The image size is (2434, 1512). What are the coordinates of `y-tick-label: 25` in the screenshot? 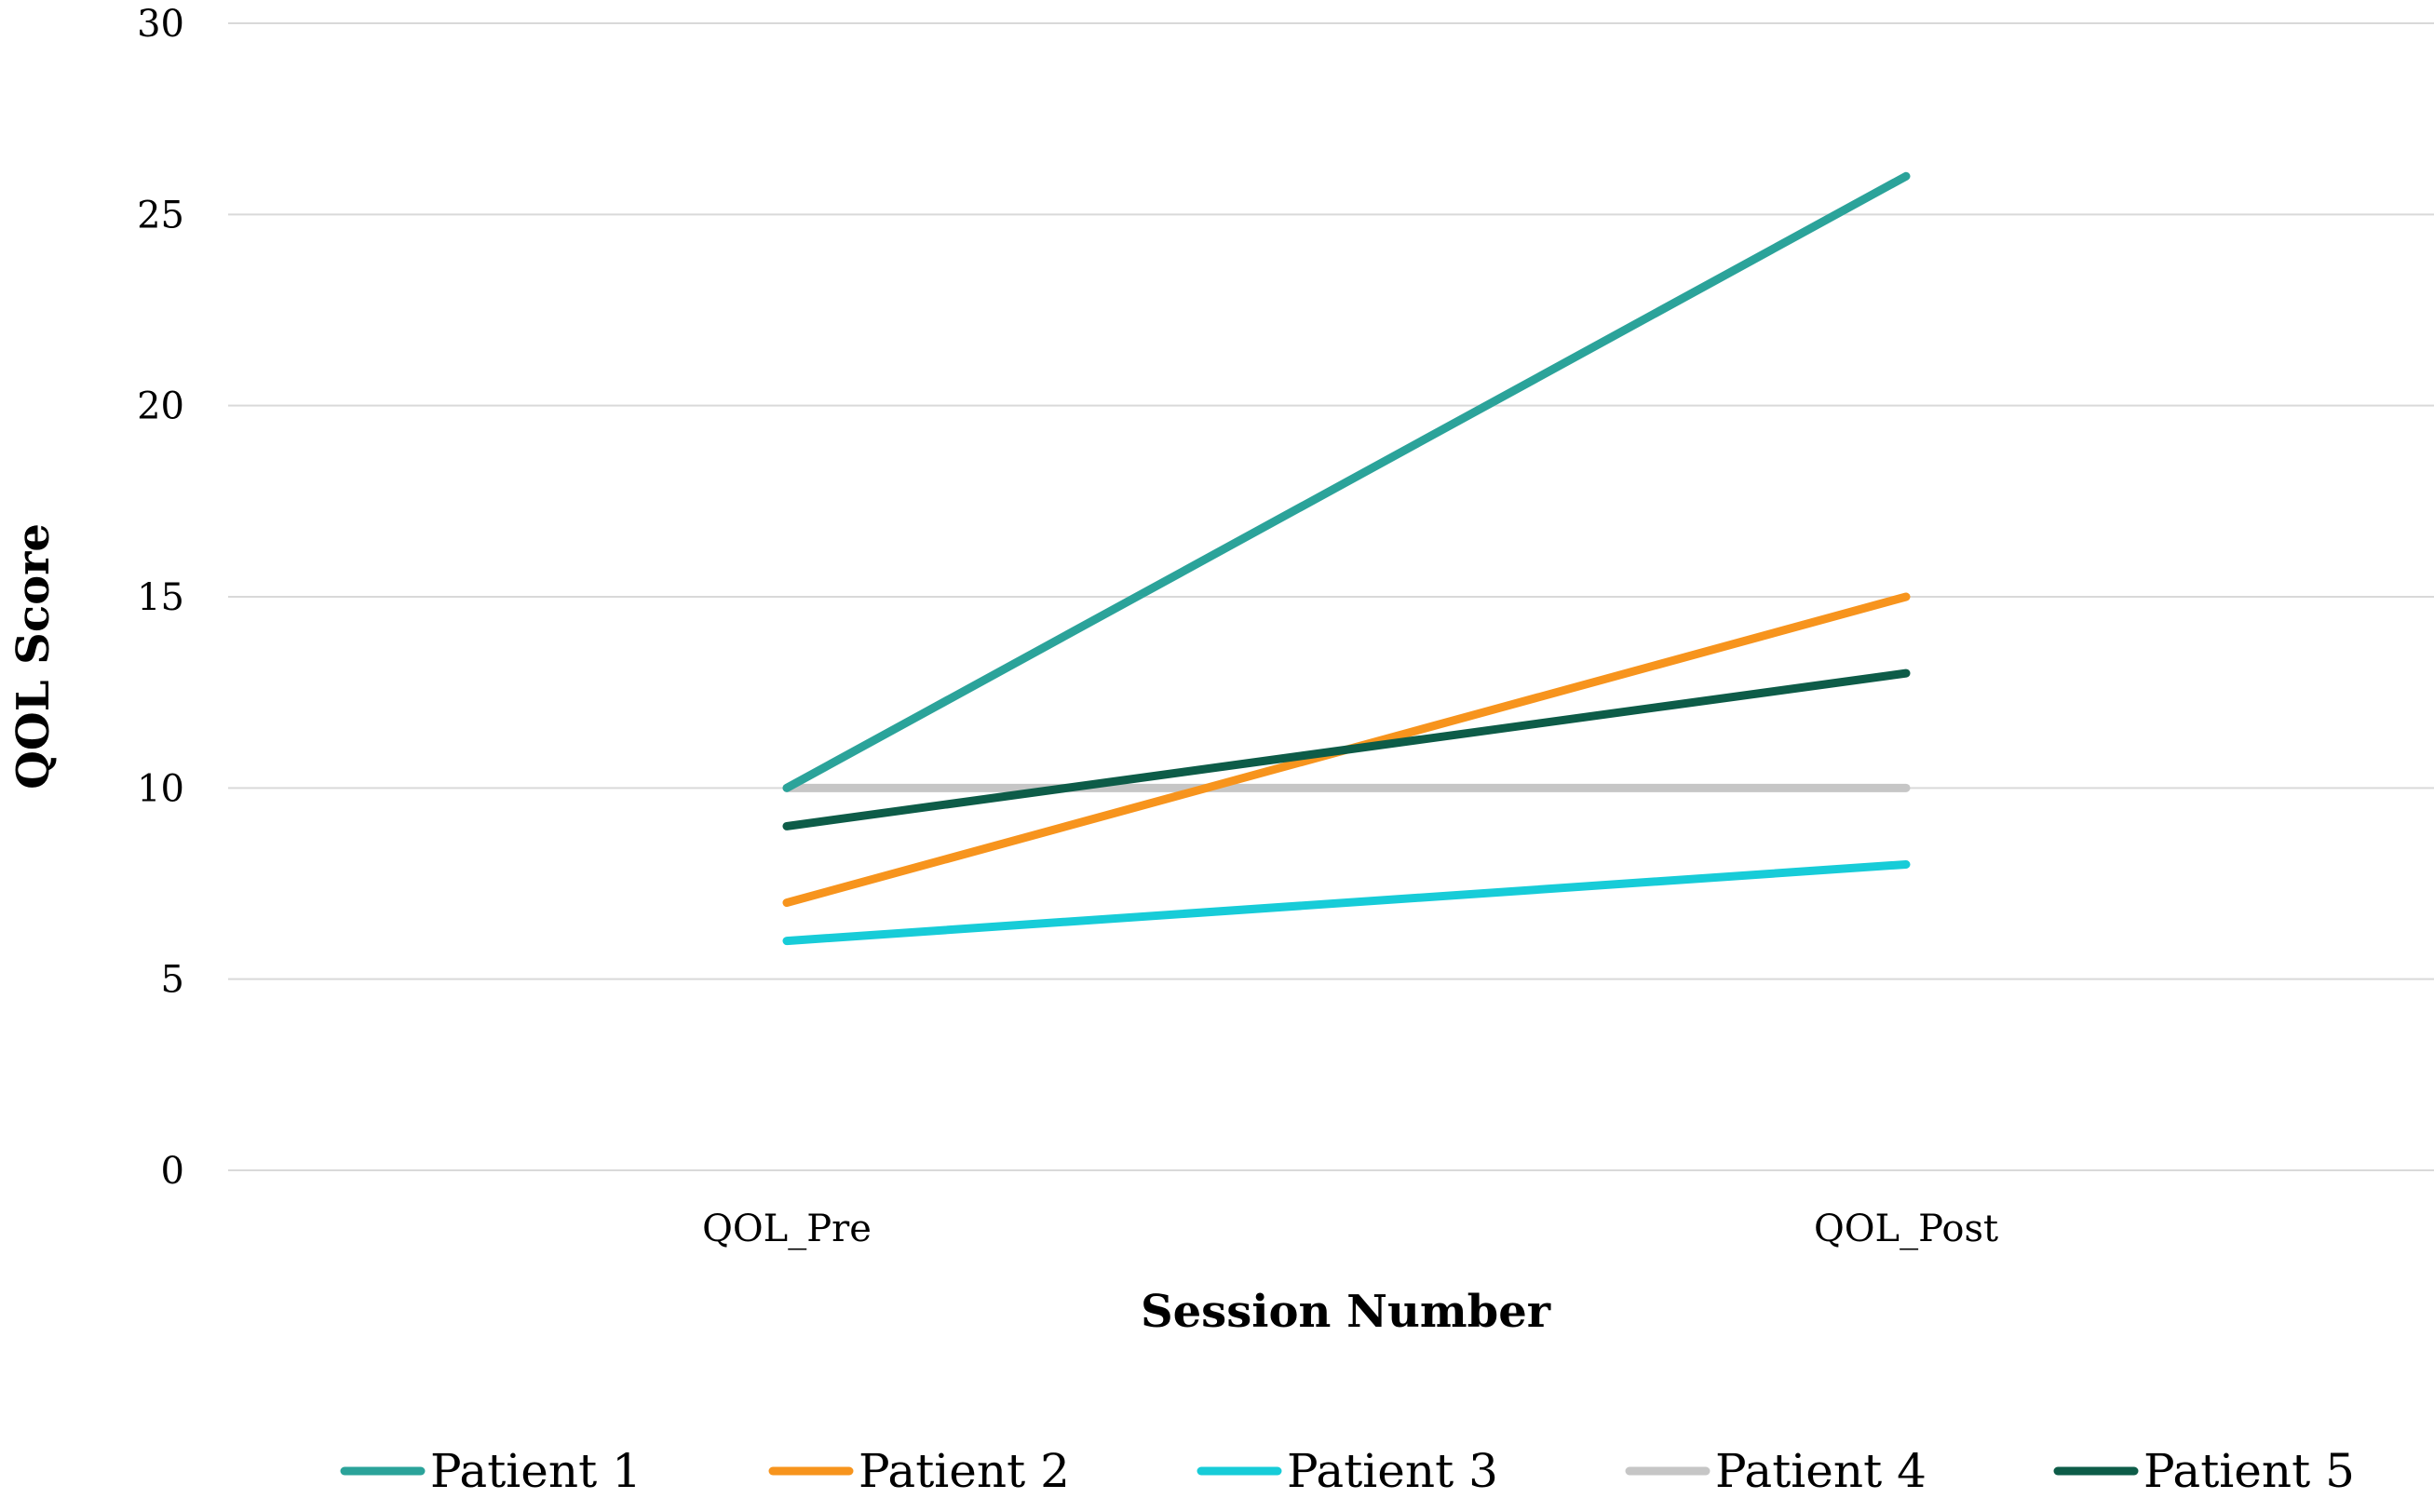 It's located at (160, 215).